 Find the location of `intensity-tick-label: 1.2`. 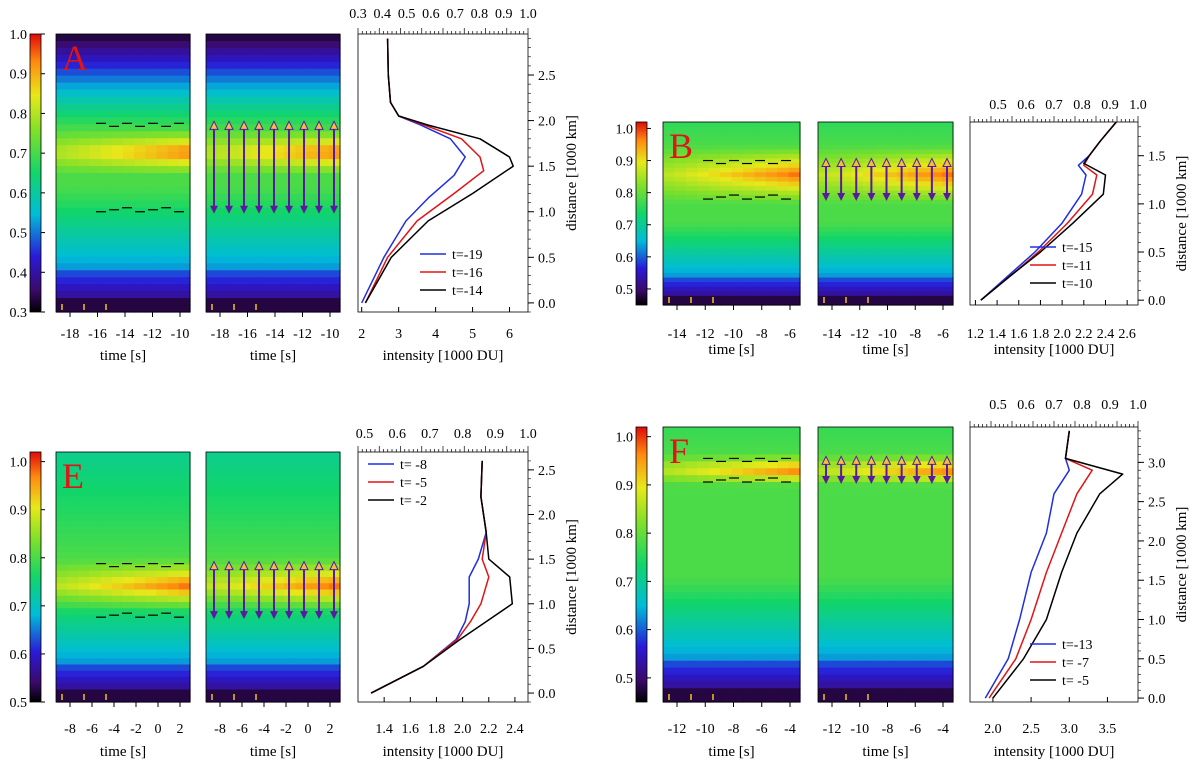

intensity-tick-label: 1.2 is located at coordinates (976, 334).